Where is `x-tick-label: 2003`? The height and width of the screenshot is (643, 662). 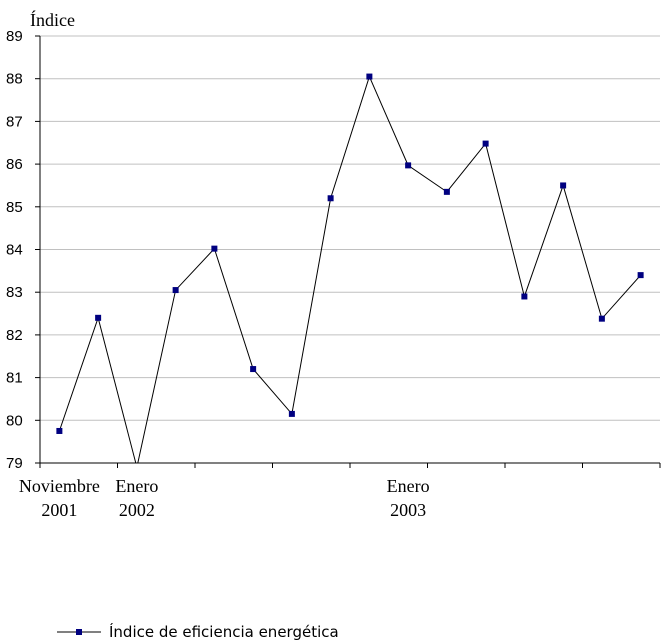
x-tick-label: 2003 is located at coordinates (408, 510).